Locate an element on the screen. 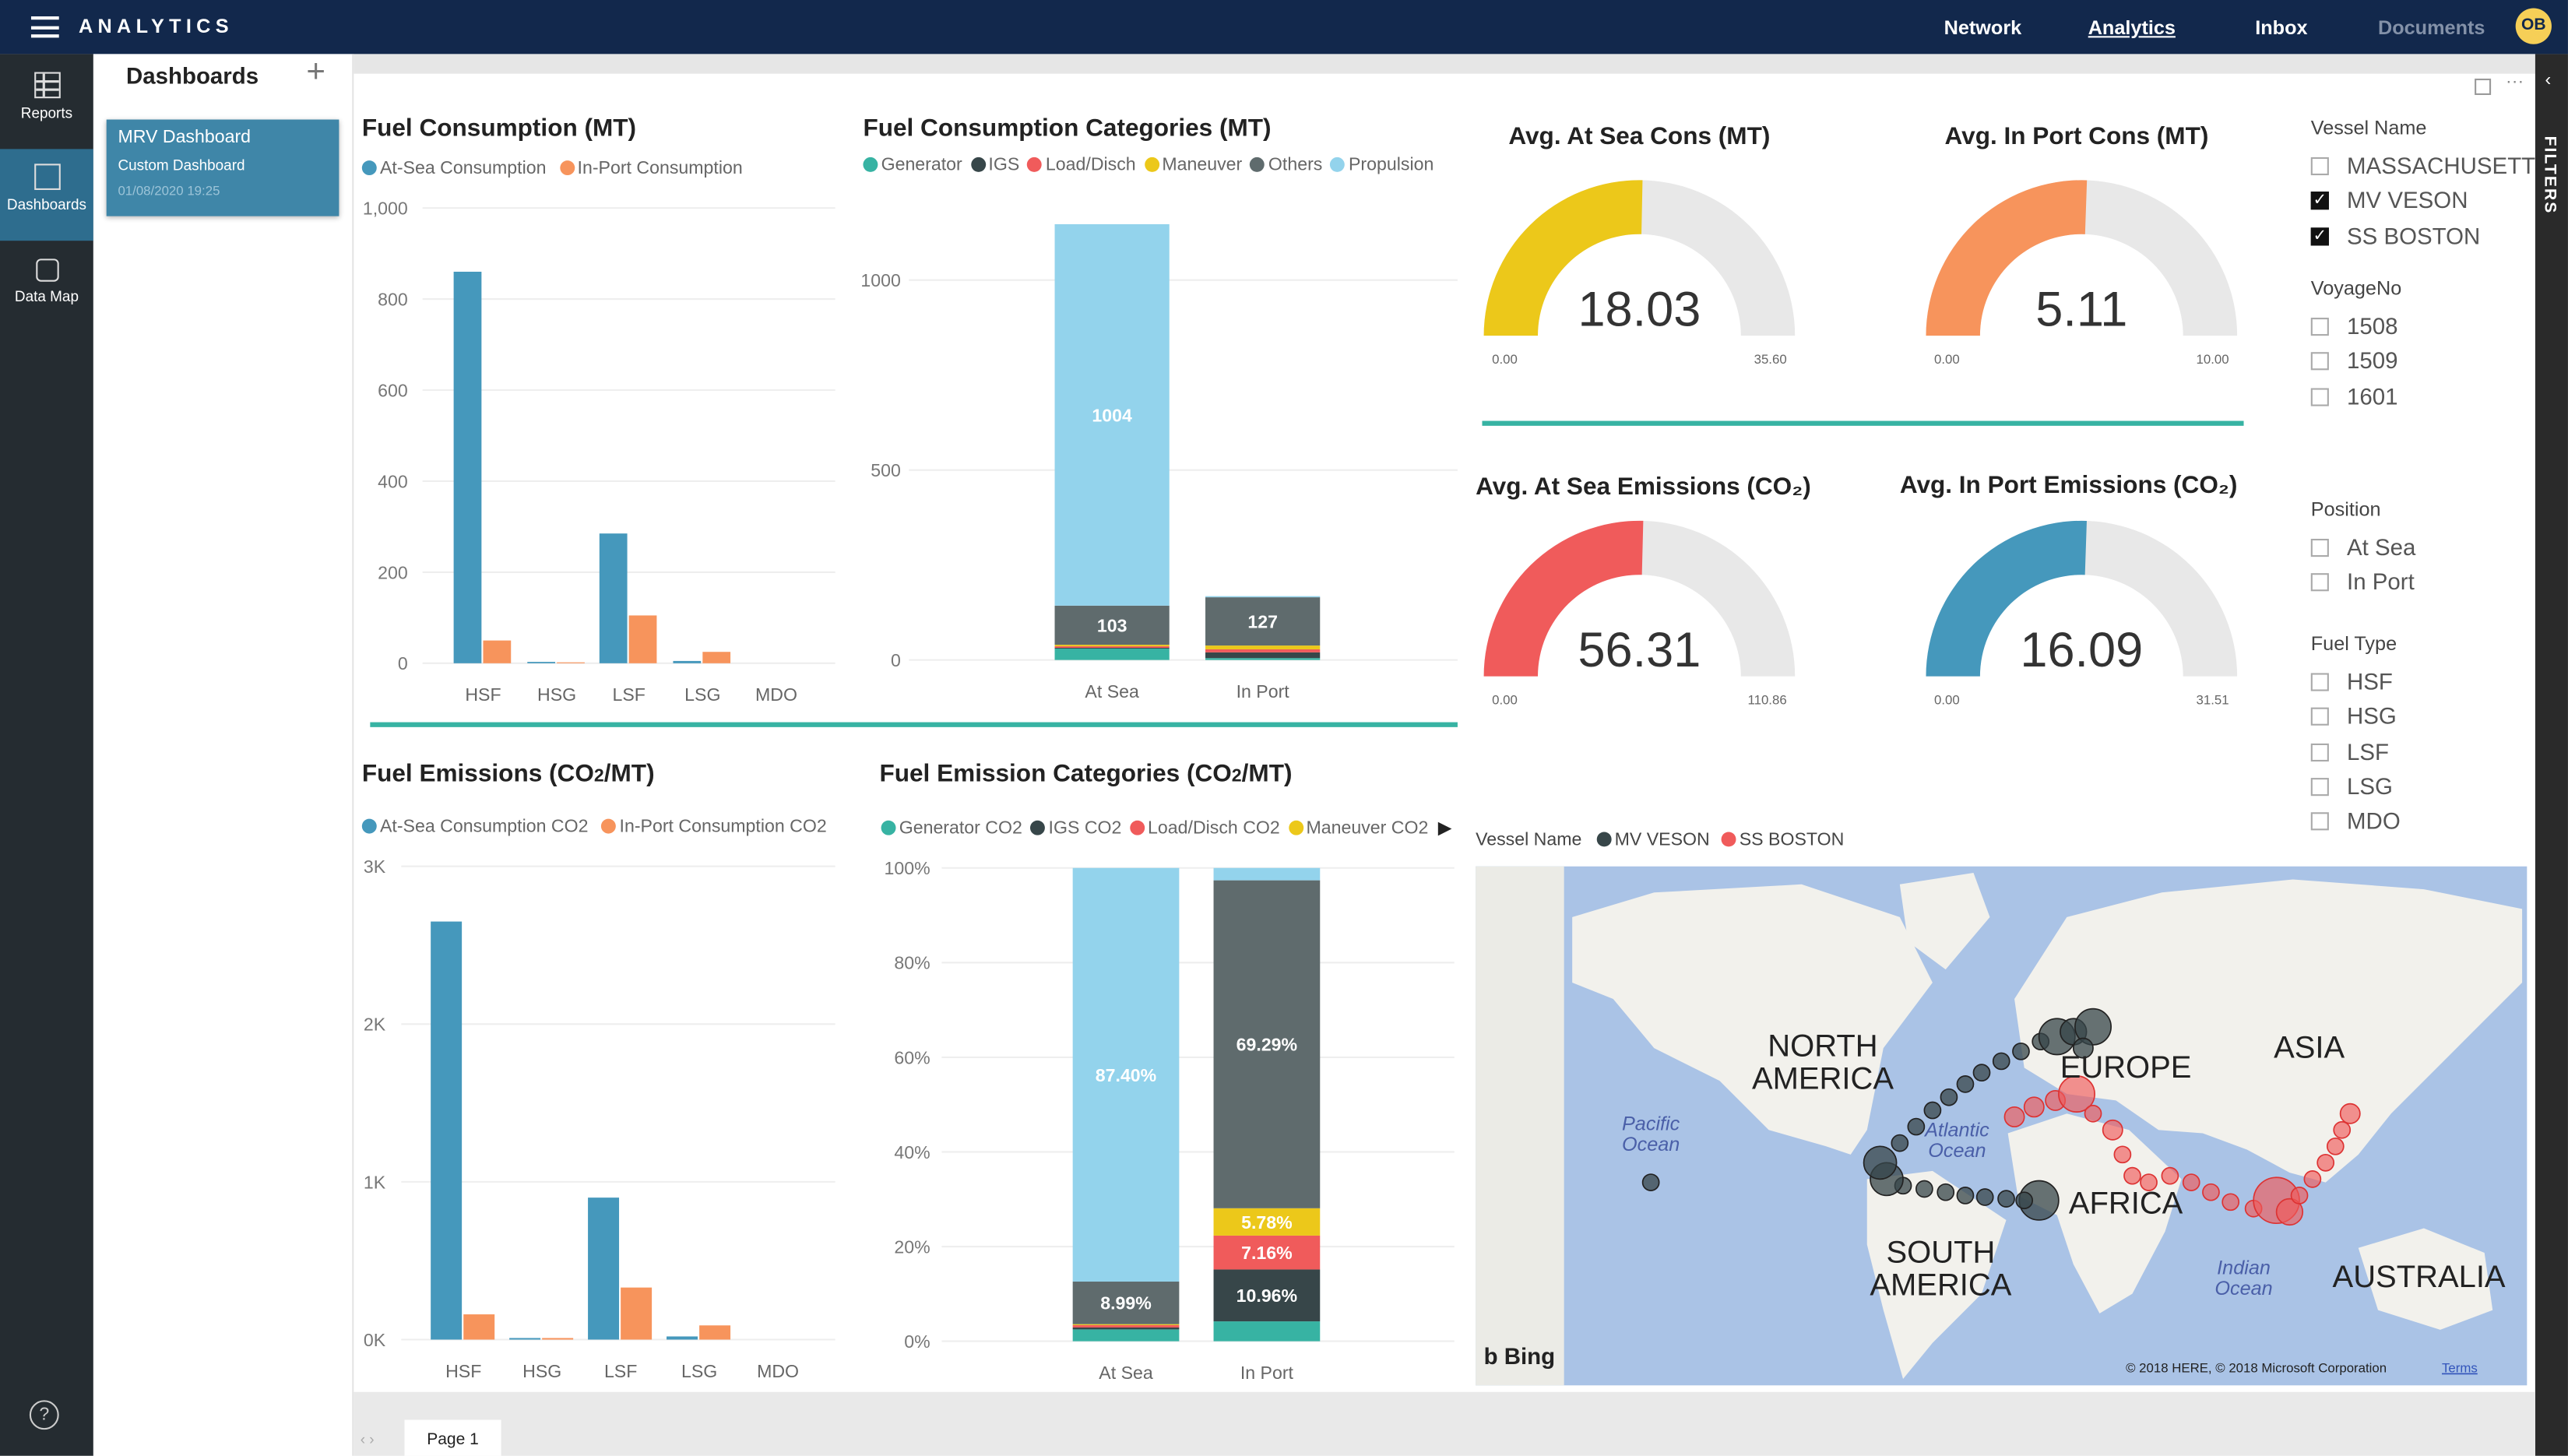  legend-item: In-Port Consumption CO2 is located at coordinates (714, 827).